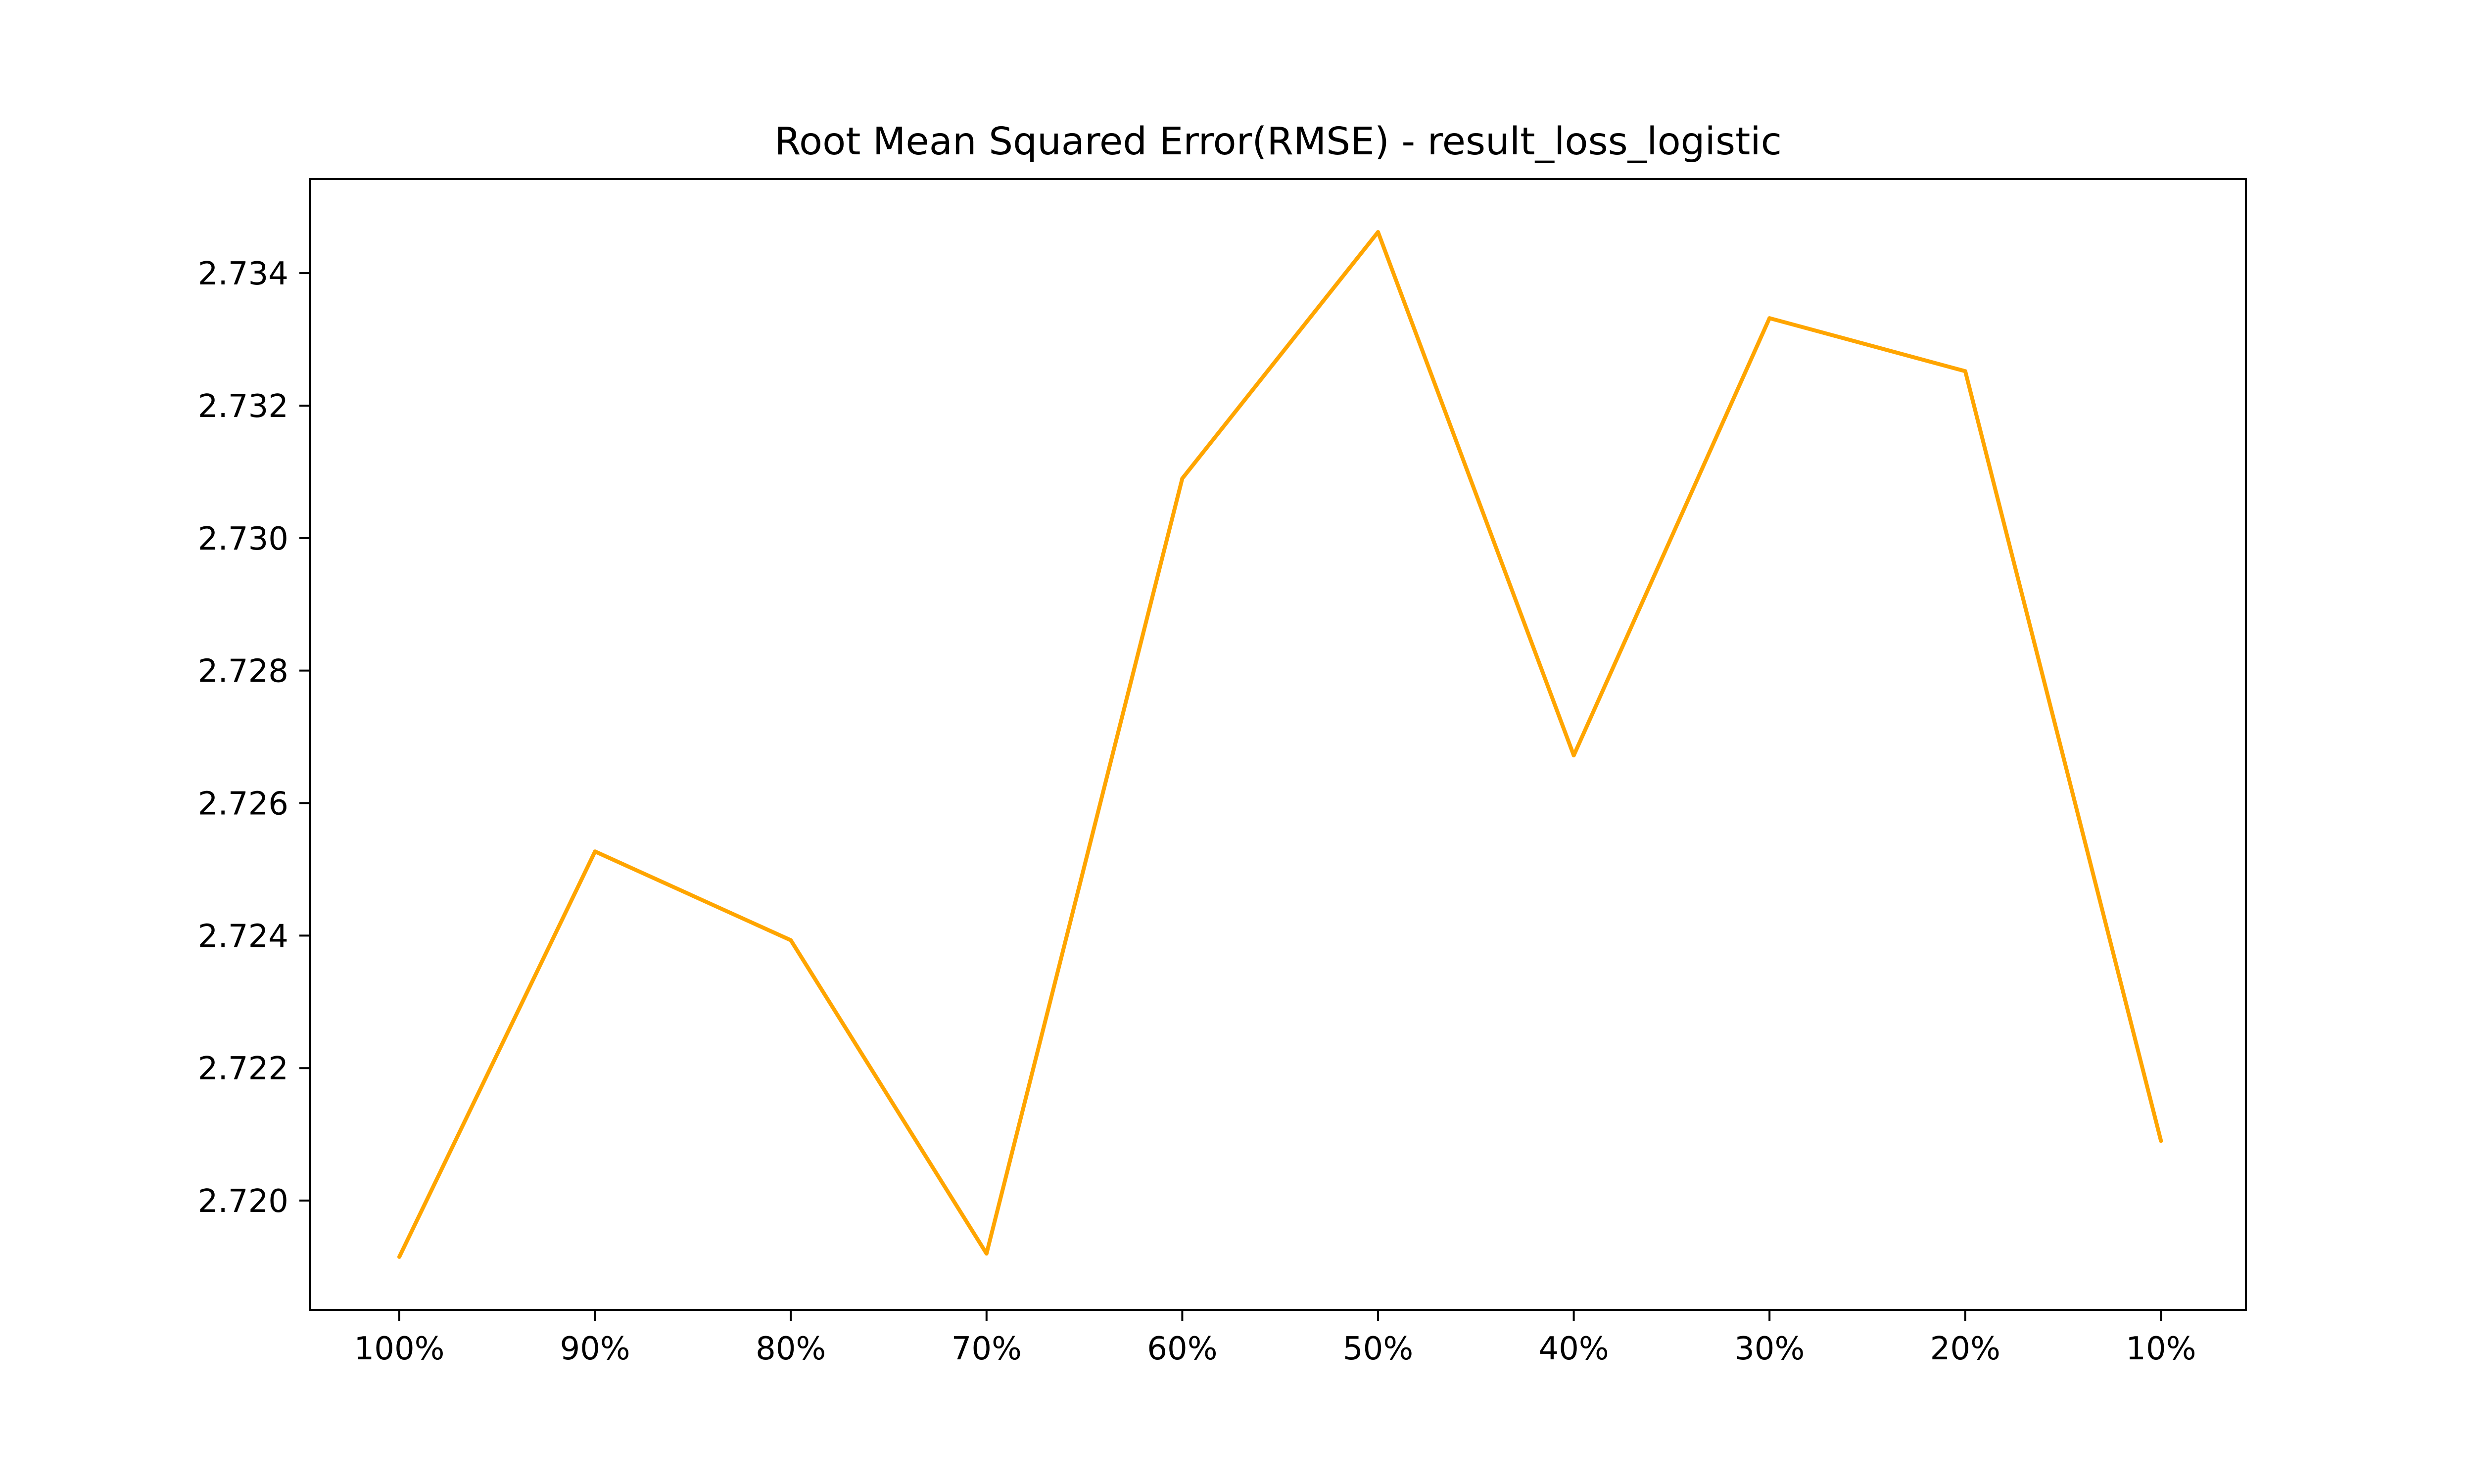 The image size is (2474, 1484). I want to click on x-tick-label: 40%, so click(1574, 1349).